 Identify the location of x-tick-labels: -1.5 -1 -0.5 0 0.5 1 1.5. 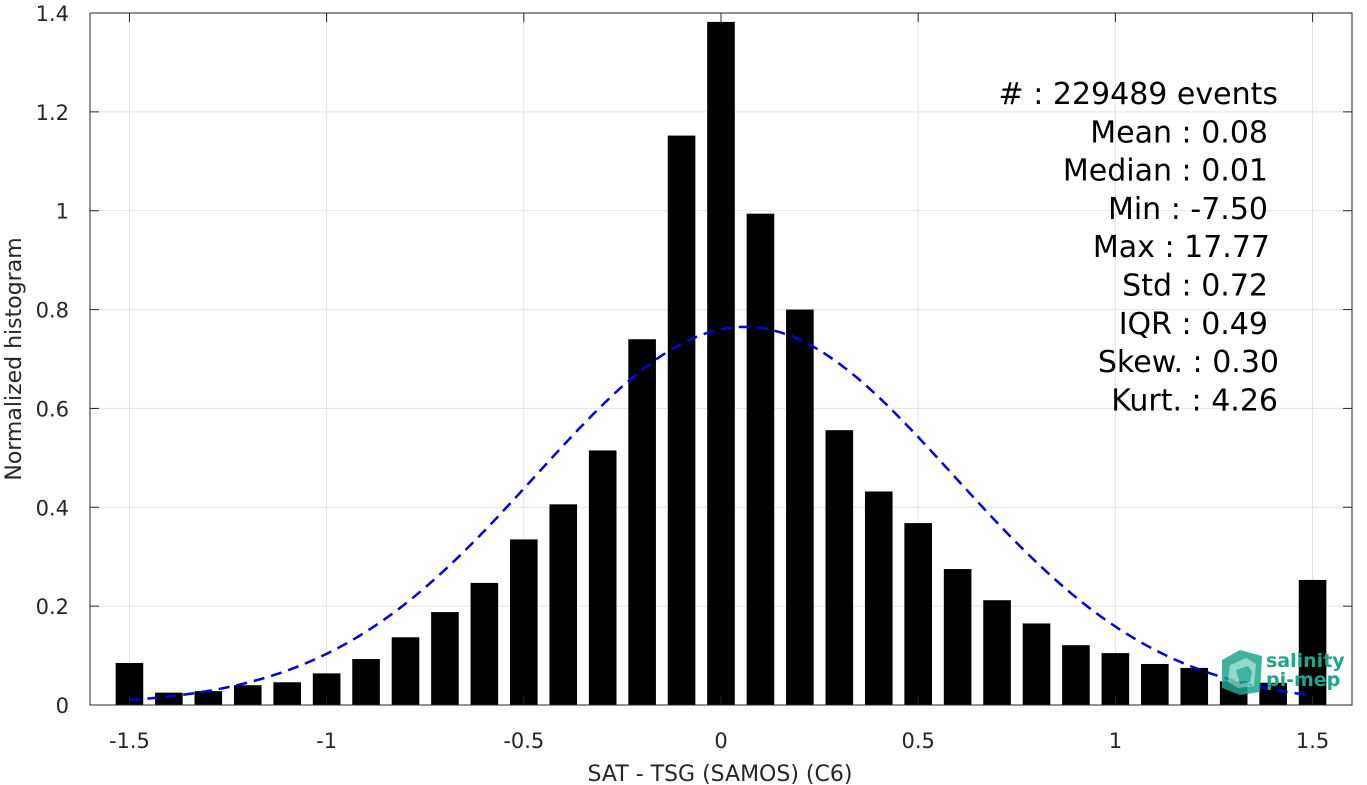
(719, 741).